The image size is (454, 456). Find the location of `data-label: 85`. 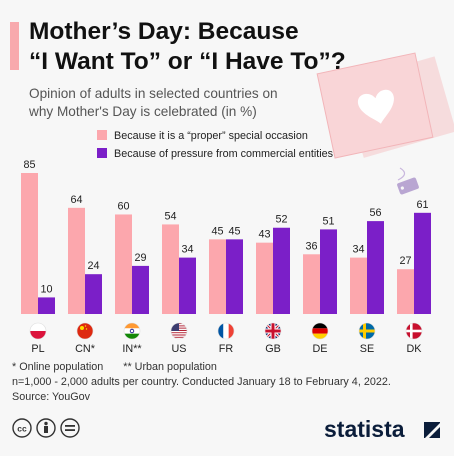

data-label: 85 is located at coordinates (29, 165).